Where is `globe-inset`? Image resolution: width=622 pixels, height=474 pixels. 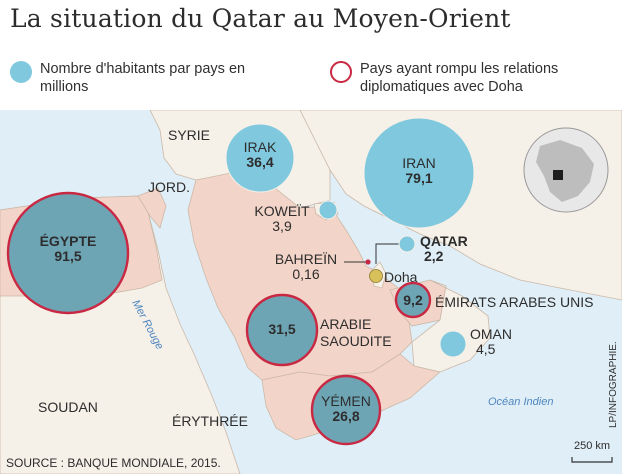 globe-inset is located at coordinates (566, 170).